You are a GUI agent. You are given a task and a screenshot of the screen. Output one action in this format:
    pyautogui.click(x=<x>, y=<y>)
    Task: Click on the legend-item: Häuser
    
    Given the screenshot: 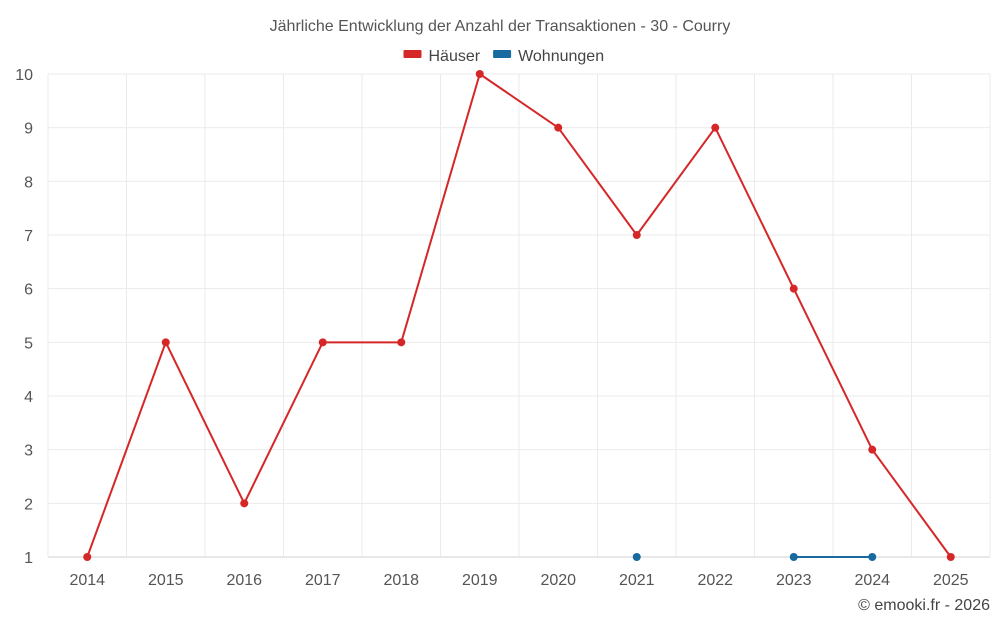 What is the action you would take?
    pyautogui.click(x=442, y=56)
    